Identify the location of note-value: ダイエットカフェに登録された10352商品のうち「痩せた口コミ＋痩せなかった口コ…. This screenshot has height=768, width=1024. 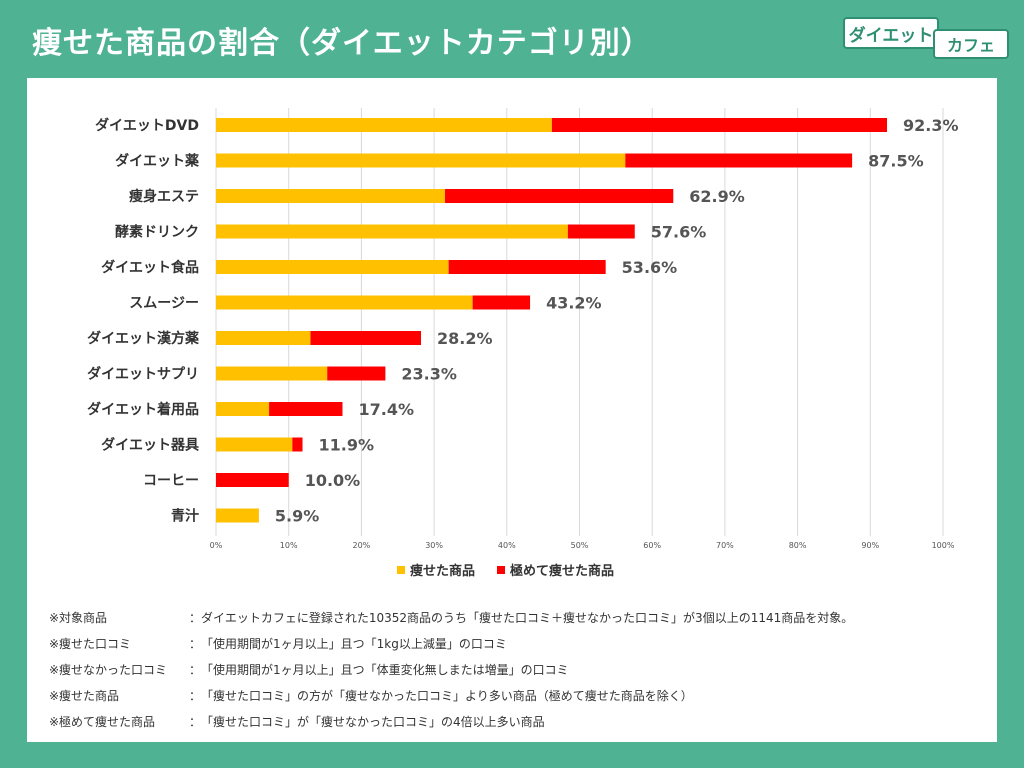
(527, 617).